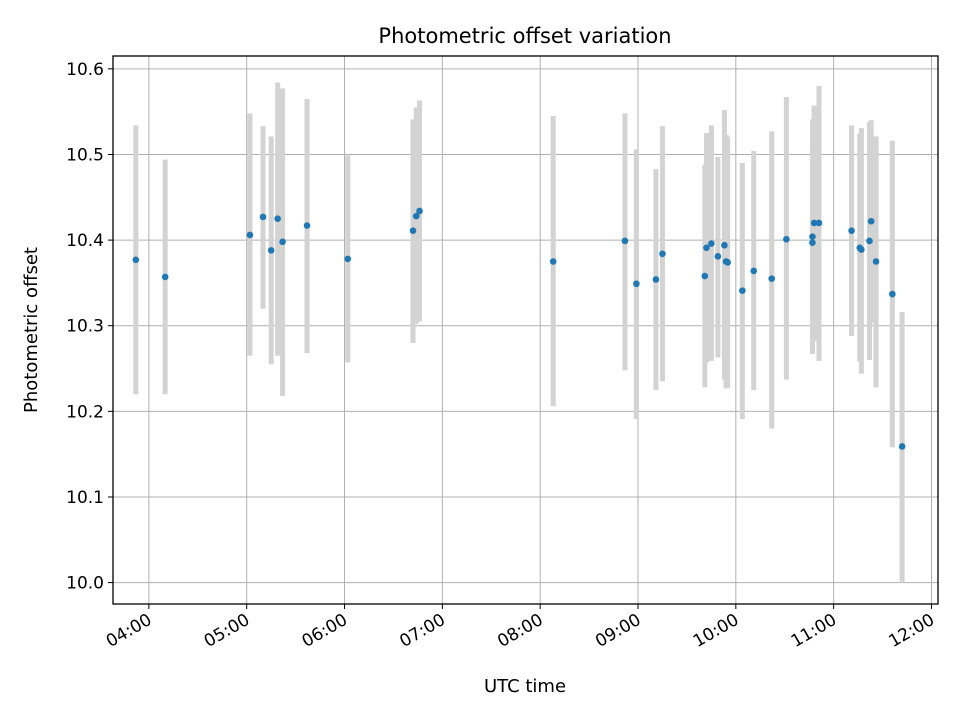  Describe the element at coordinates (524, 36) in the screenshot. I see `chart-title: Photometric offset variation` at that location.